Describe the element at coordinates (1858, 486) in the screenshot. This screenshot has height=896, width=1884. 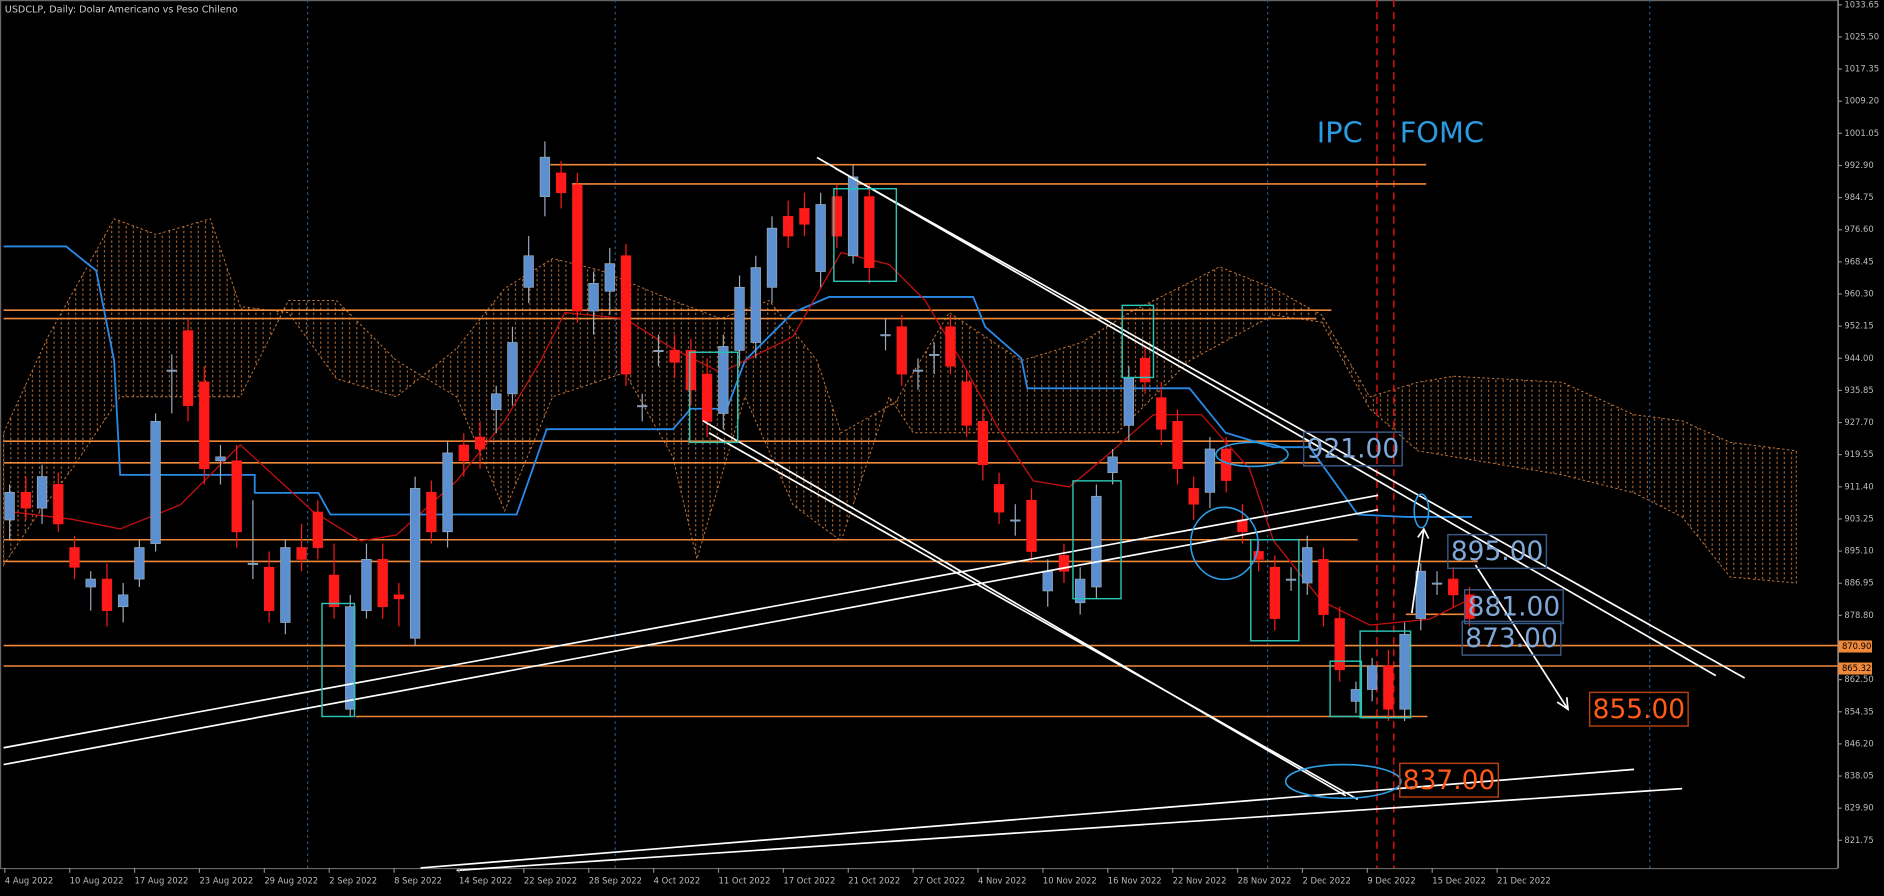
I see `y-tick-label: 911.40` at that location.